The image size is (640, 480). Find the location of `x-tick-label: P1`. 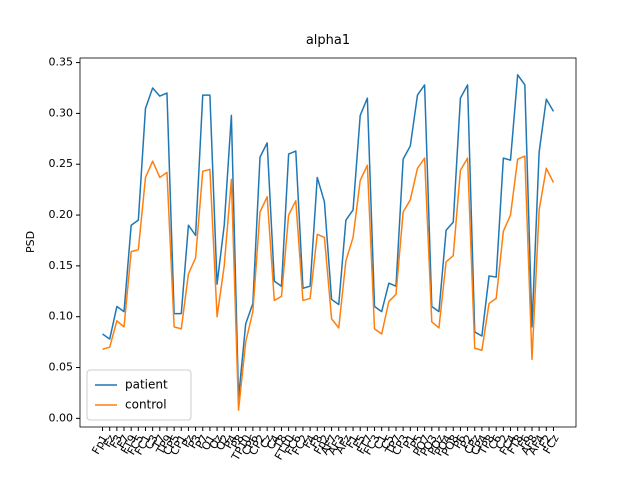

x-tick-label: P1 is located at coordinates (409, 442).